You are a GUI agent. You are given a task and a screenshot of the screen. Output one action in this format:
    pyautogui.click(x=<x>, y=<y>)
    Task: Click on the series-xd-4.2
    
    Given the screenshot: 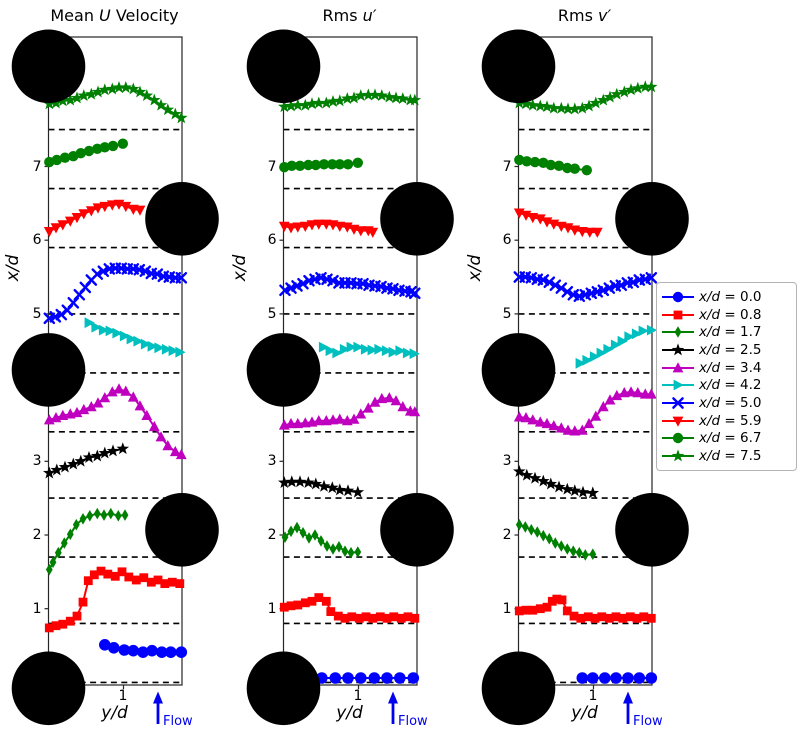 What is the action you would take?
    pyautogui.click(x=616, y=346)
    